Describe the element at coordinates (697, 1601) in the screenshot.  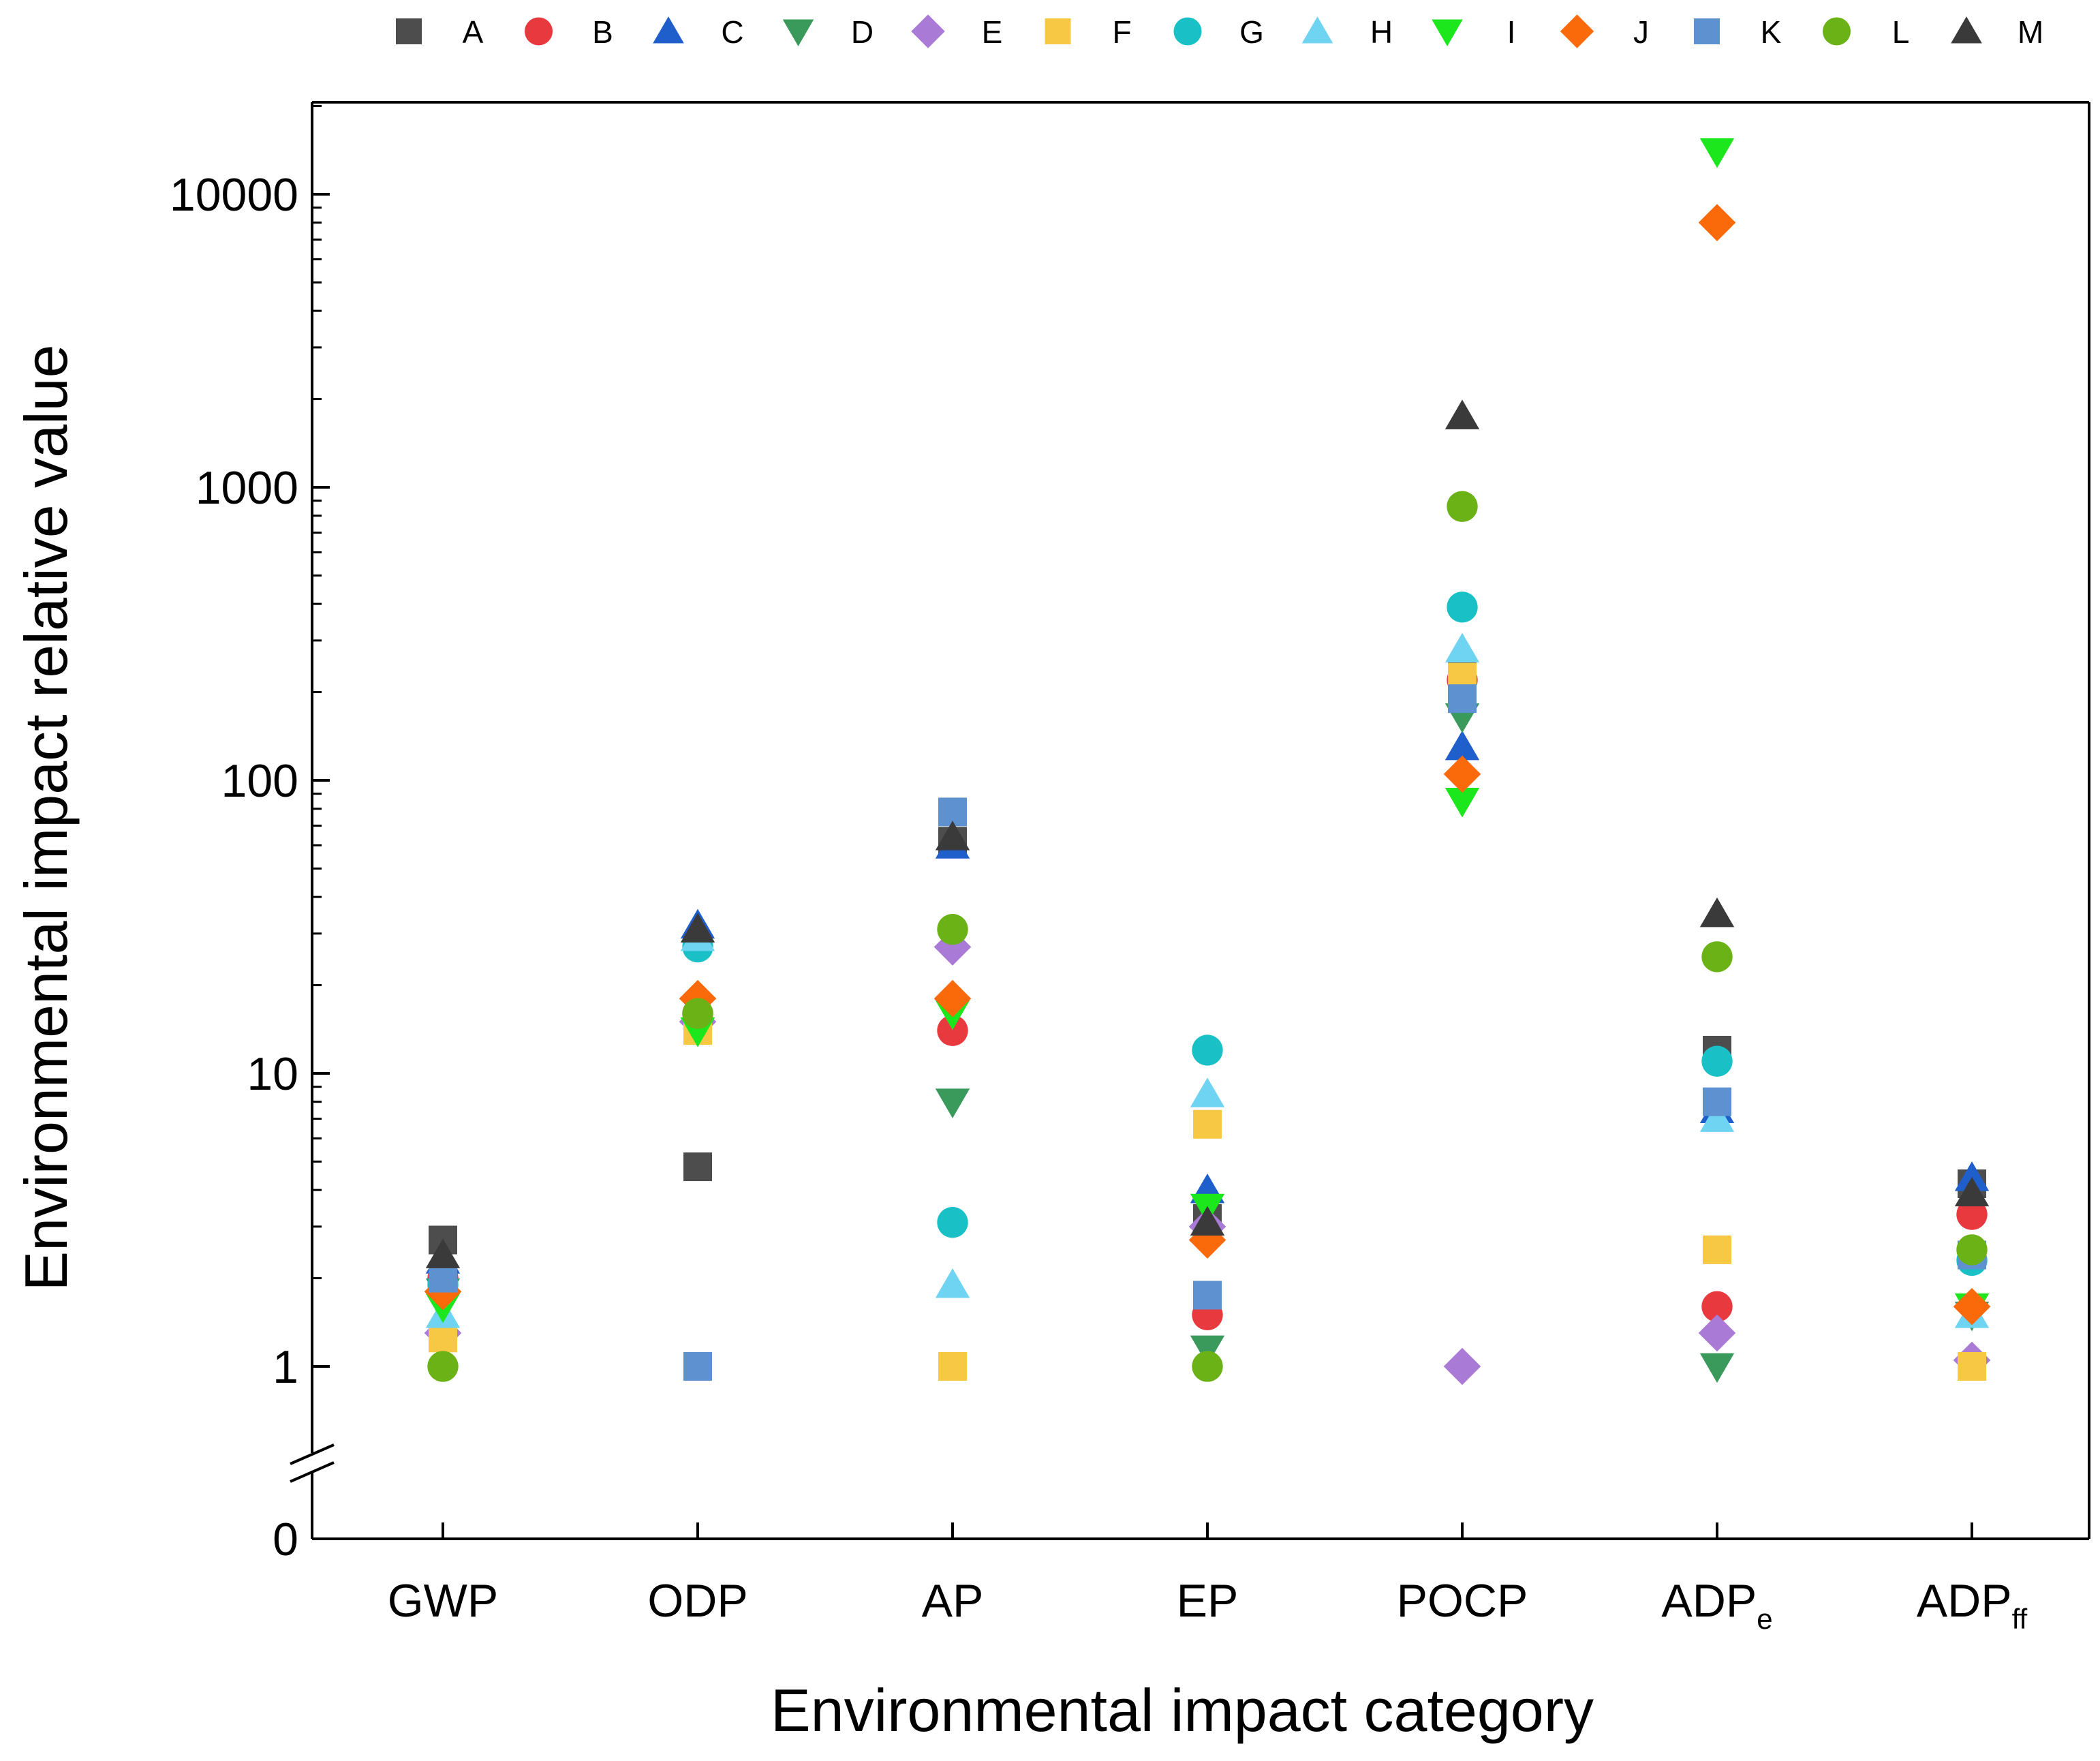
I see `x-tick-label: ODP` at that location.